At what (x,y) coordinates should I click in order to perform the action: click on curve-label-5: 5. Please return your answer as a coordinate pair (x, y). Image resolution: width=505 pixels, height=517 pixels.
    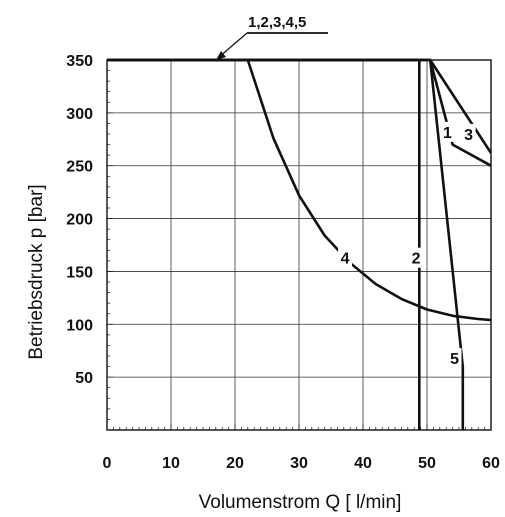
    Looking at the image, I should click on (454, 359).